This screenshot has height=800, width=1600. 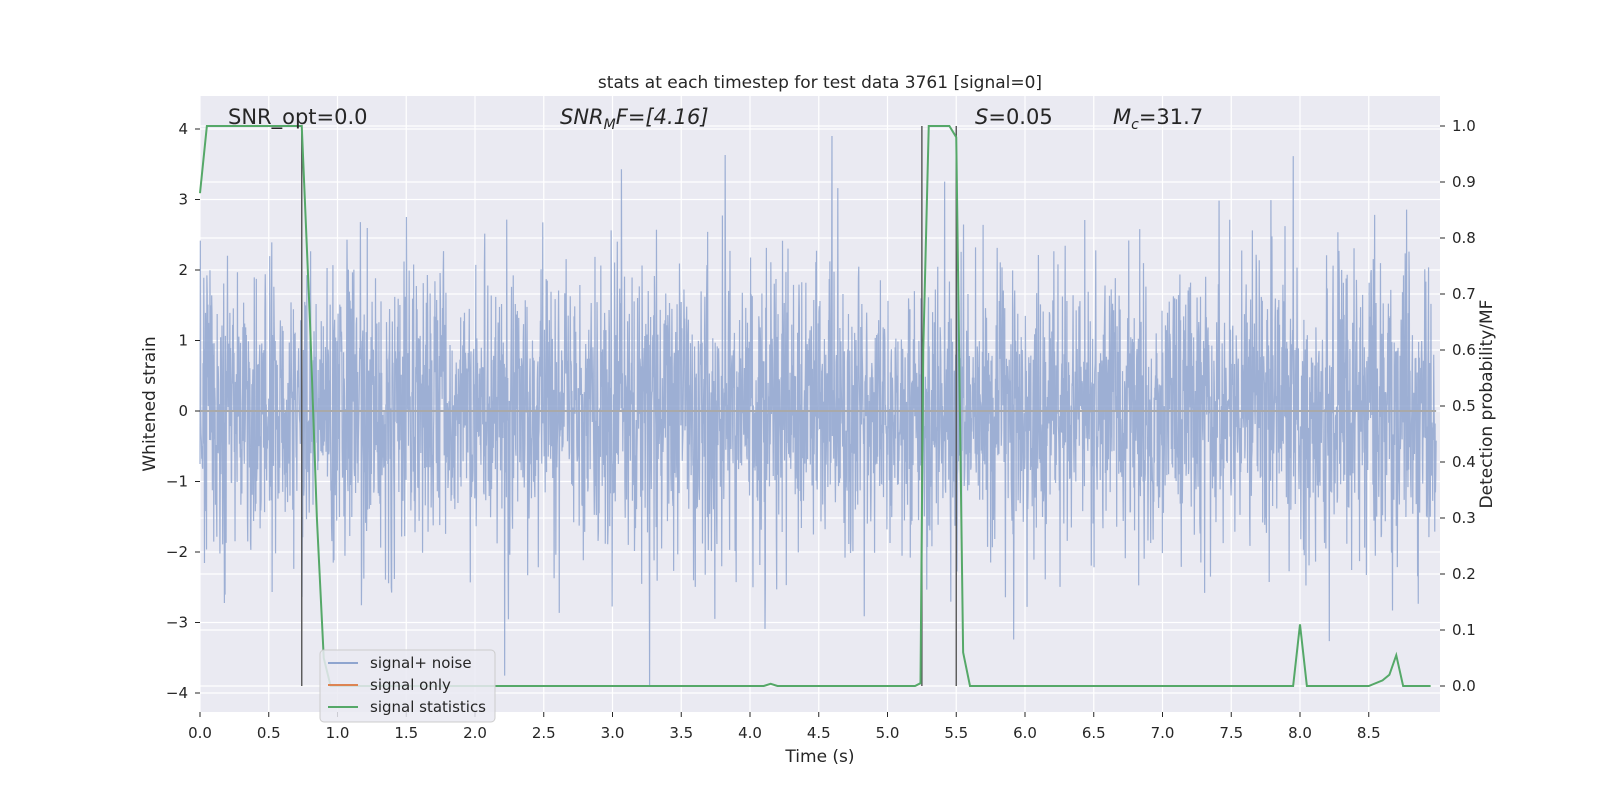 I want to click on annotation-mc: Mc=31.7, so click(x=1158, y=119).